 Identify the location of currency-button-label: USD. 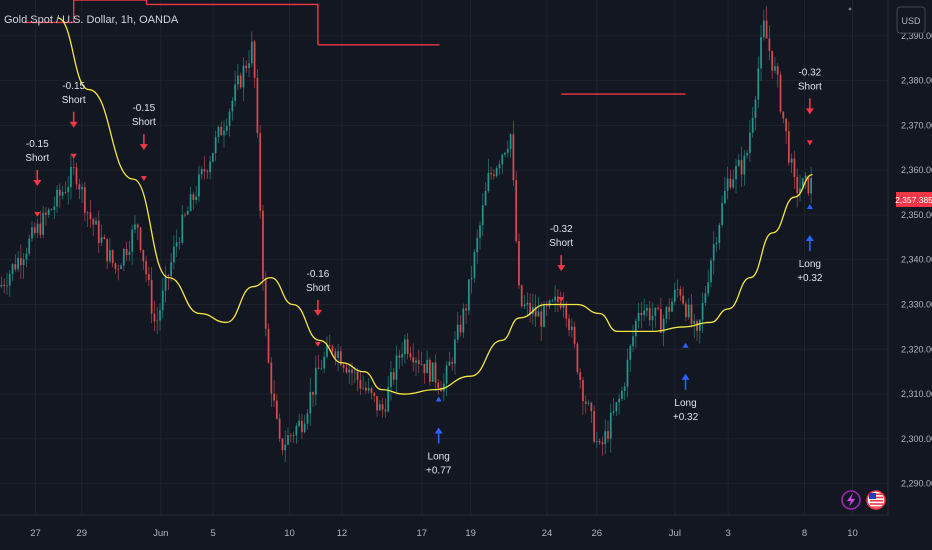
(911, 21).